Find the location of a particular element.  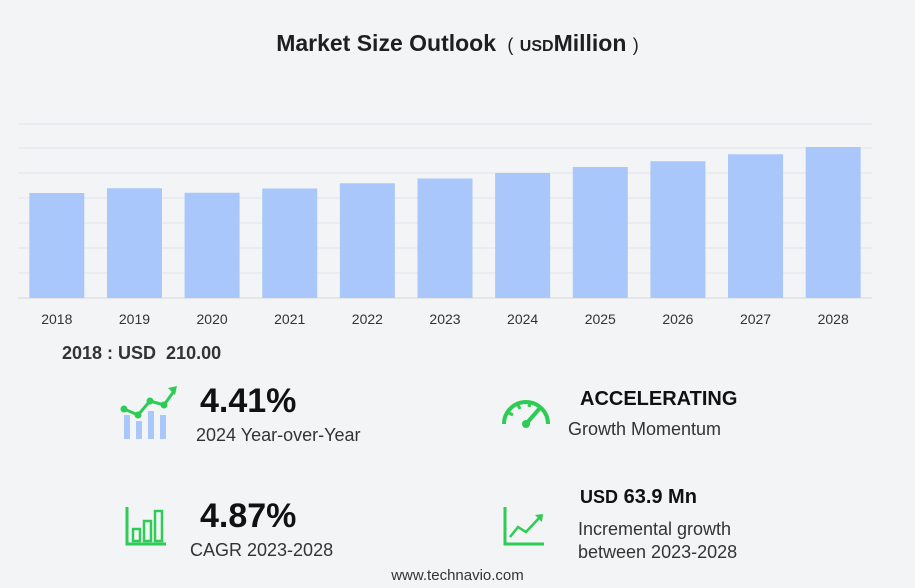

kpi-momentum-value: ACCELERATING is located at coordinates (659, 399).